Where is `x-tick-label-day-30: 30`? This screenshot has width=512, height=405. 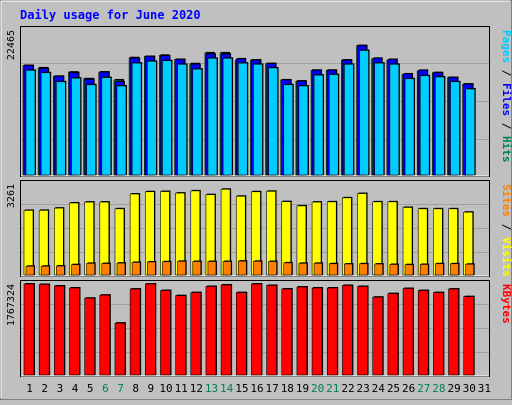 x-tick-label-day-30: 30 is located at coordinates (469, 388).